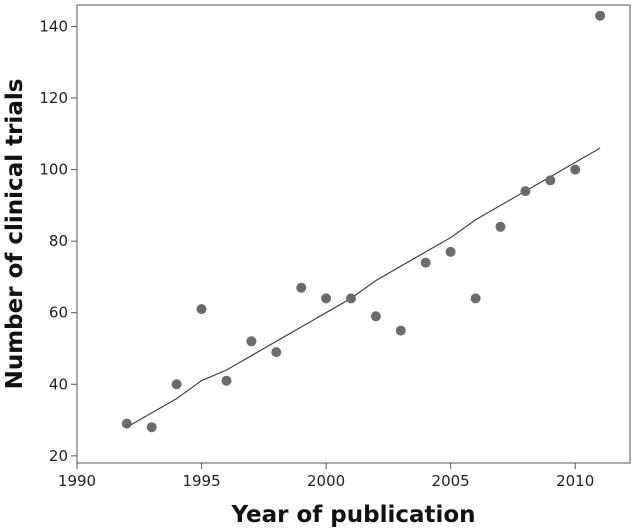 This screenshot has height=531, width=643. Describe the element at coordinates (58, 456) in the screenshot. I see `y-tick-label: 20` at that location.